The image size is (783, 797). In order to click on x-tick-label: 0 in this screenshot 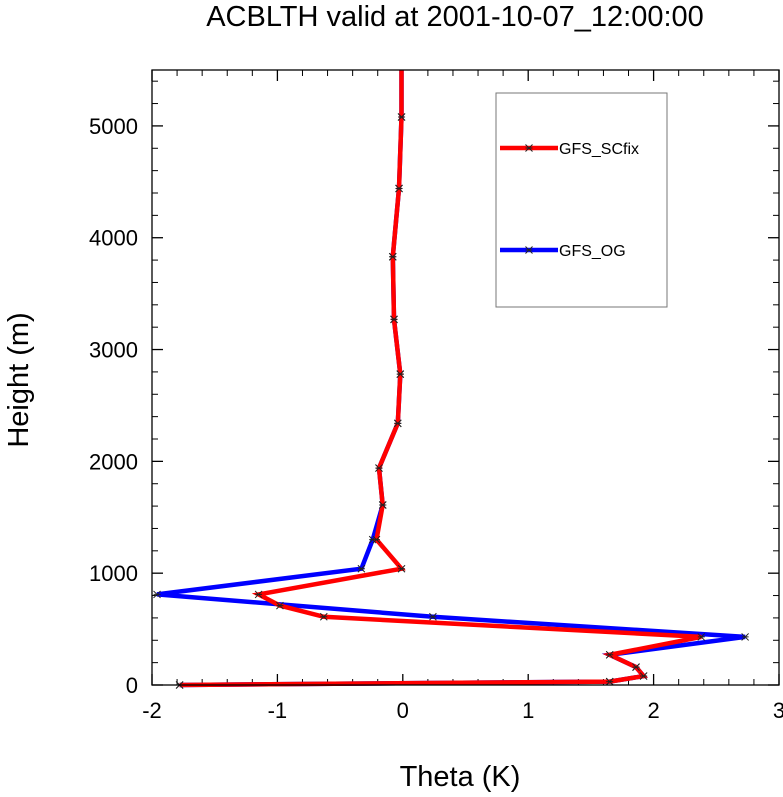, I will do `click(403, 710)`.